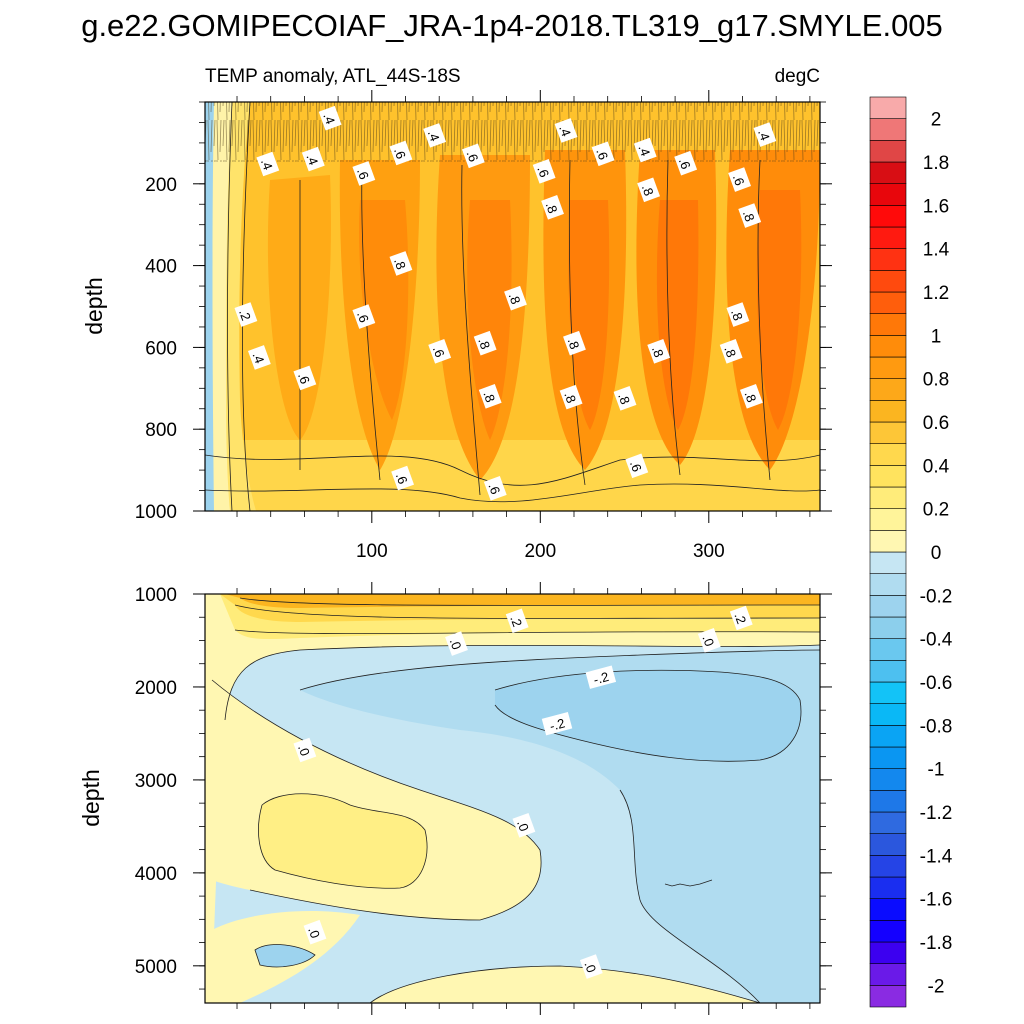 Image resolution: width=1024 pixels, height=1024 pixels. I want to click on lower-negative-pocket, so click(285, 955).